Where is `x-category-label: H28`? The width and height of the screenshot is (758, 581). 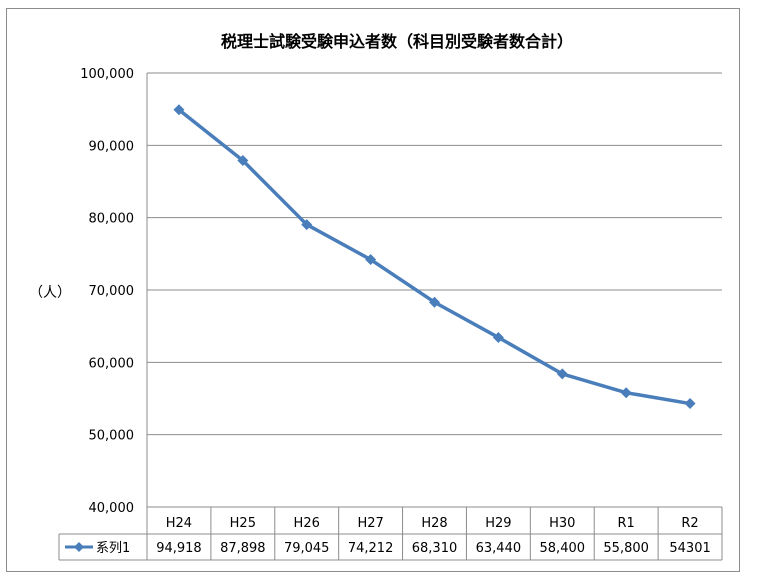 x-category-label: H28 is located at coordinates (434, 523).